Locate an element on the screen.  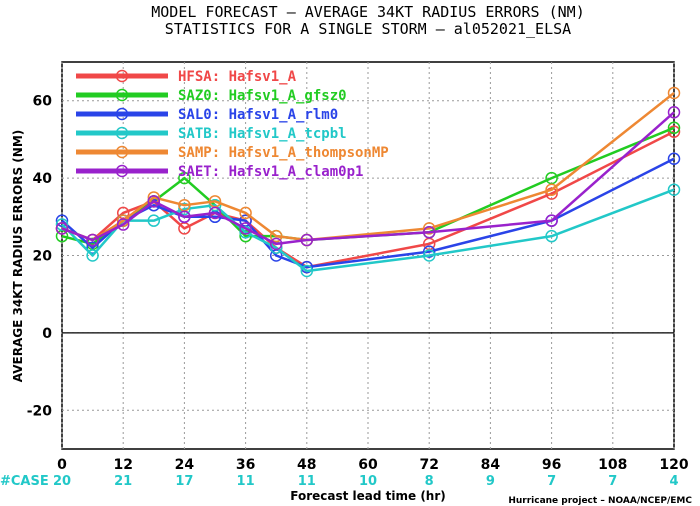
x-tick-label: 48 is located at coordinates (306, 465).